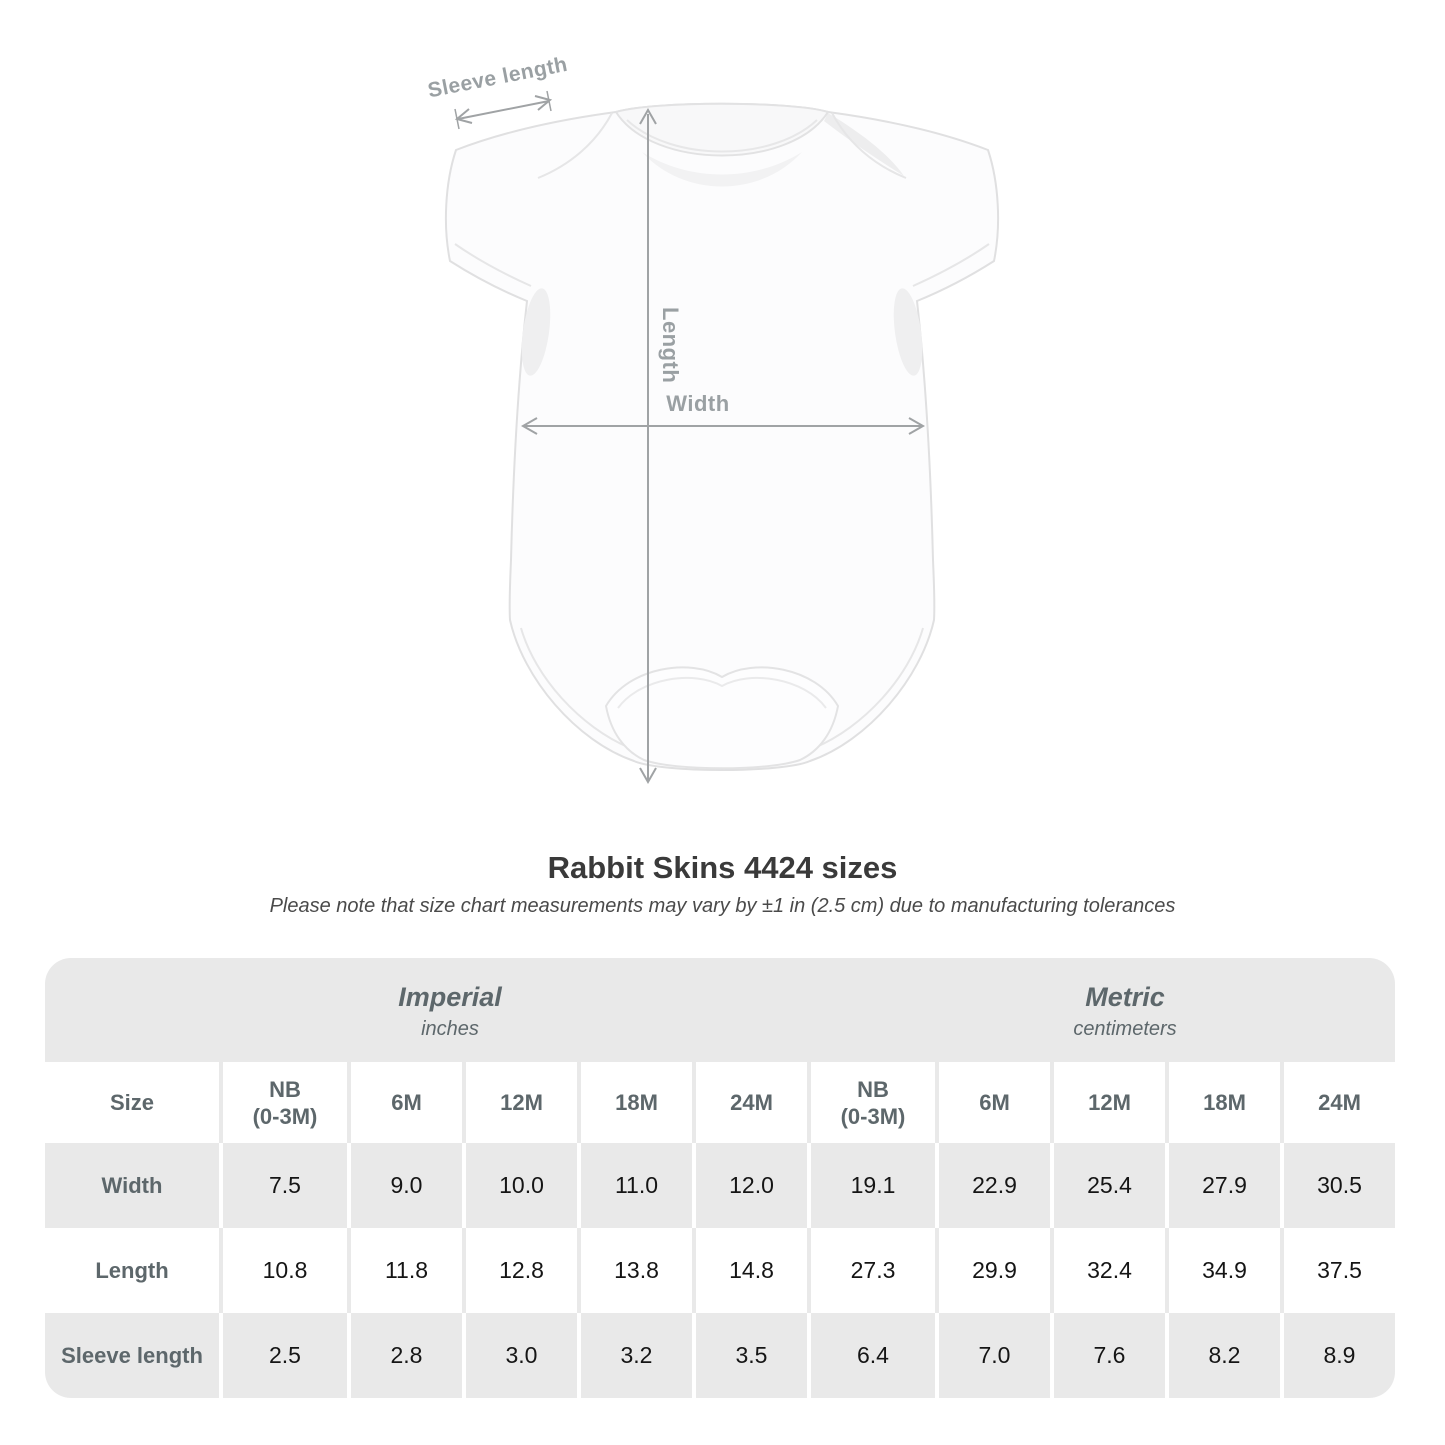 This screenshot has height=1445, width=1445. What do you see at coordinates (132, 1355) in the screenshot?
I see `row-label-sleeve-length: Sleeve length` at bounding box center [132, 1355].